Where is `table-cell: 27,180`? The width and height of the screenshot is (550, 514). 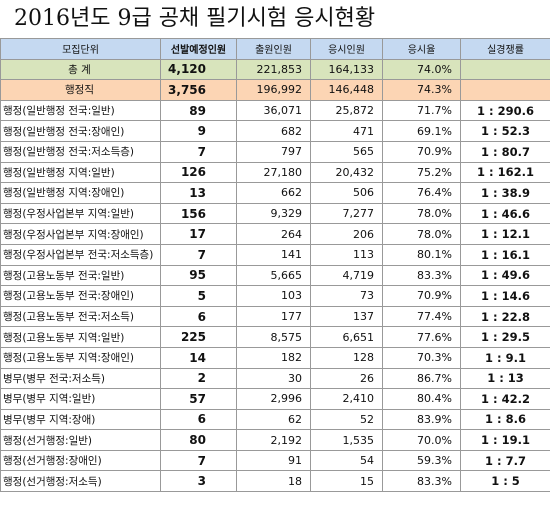 table-cell: 27,180 is located at coordinates (273, 172).